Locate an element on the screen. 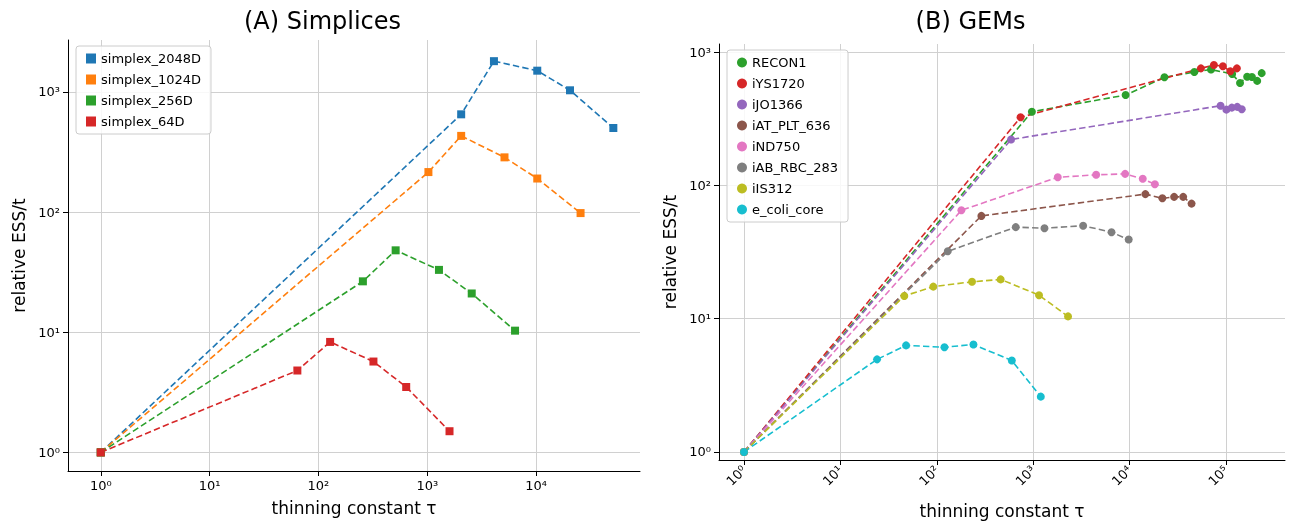 The width and height of the screenshot is (1291, 529). legend-label: RECON1 is located at coordinates (779, 62).